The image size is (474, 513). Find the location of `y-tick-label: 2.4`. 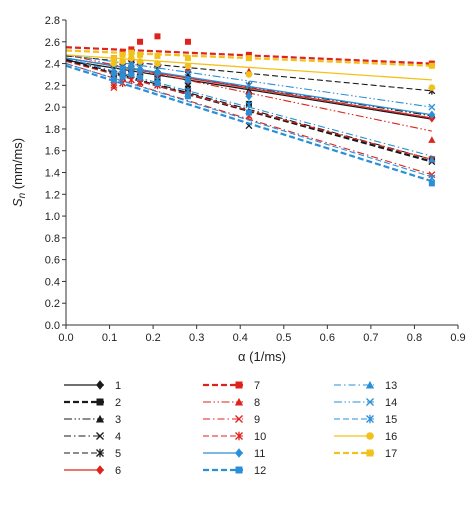

y-tick-label: 2.4 is located at coordinates (52, 65).